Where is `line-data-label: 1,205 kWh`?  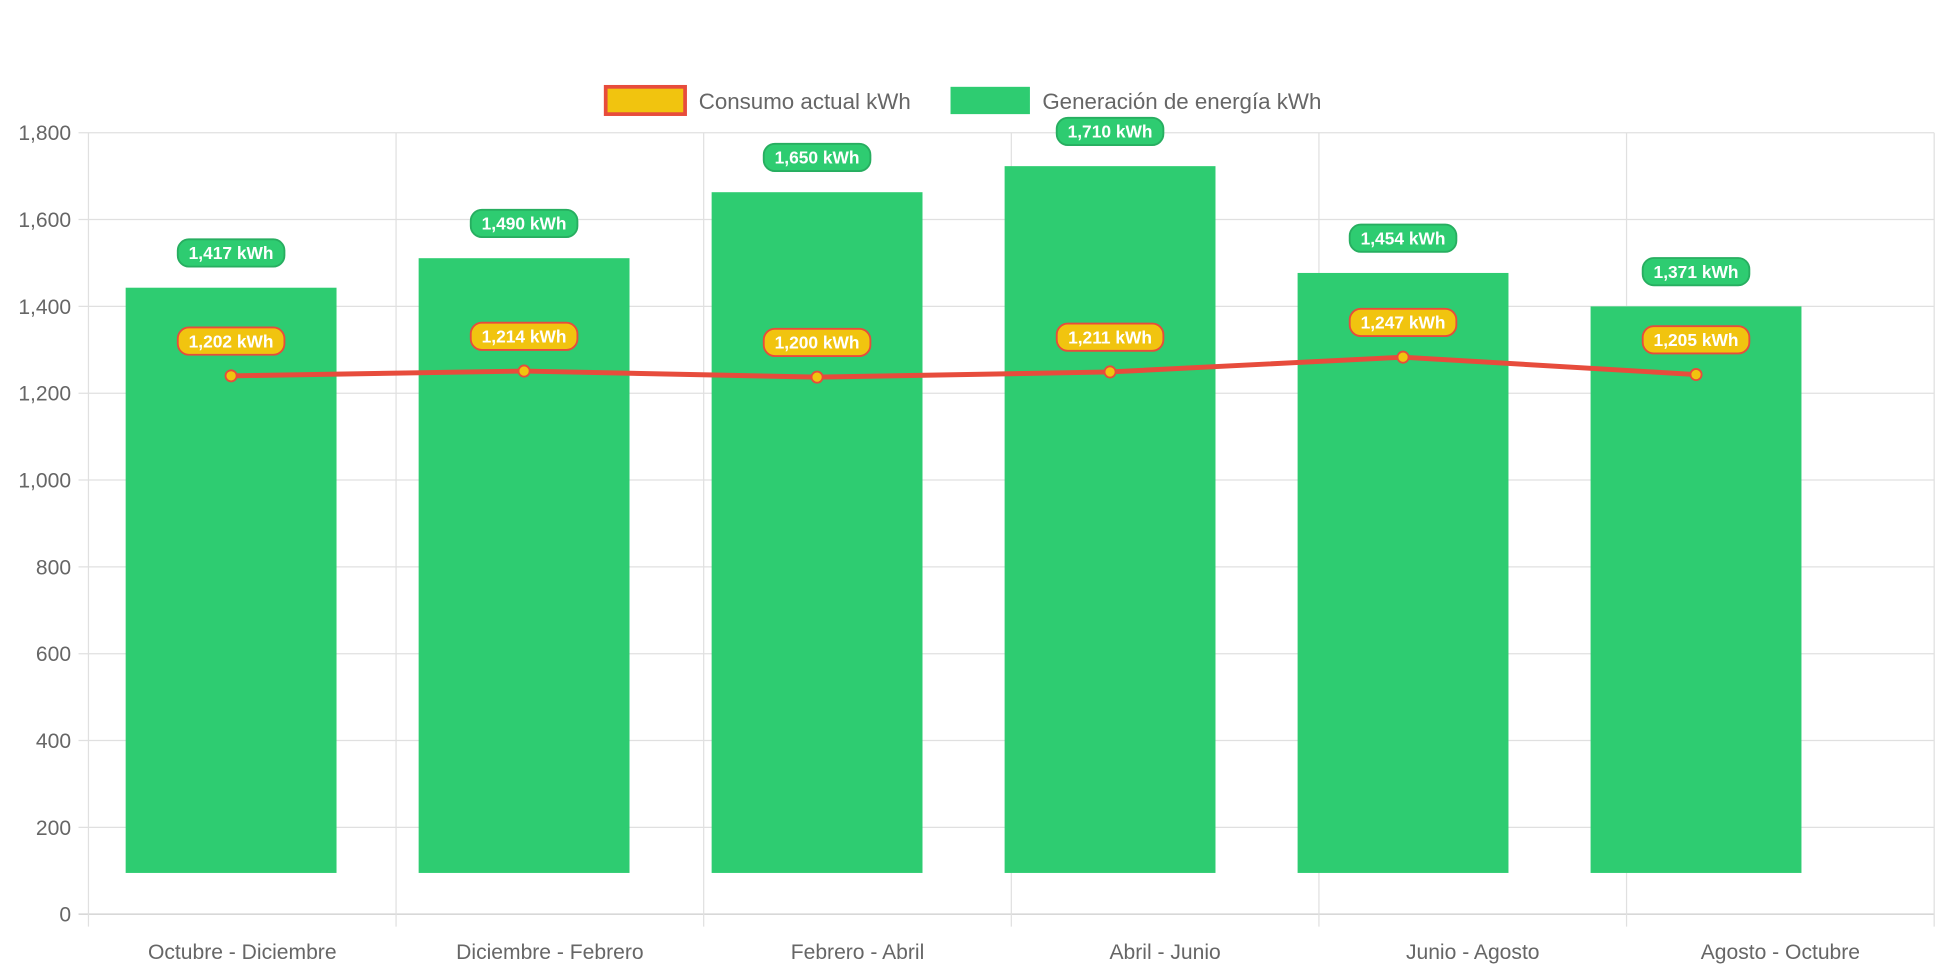
line-data-label: 1,205 kWh is located at coordinates (1696, 340).